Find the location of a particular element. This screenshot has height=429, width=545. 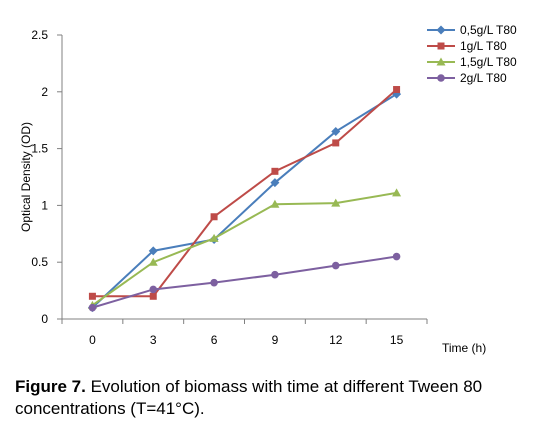

legend-label: 2g/L T80 is located at coordinates (483, 78).